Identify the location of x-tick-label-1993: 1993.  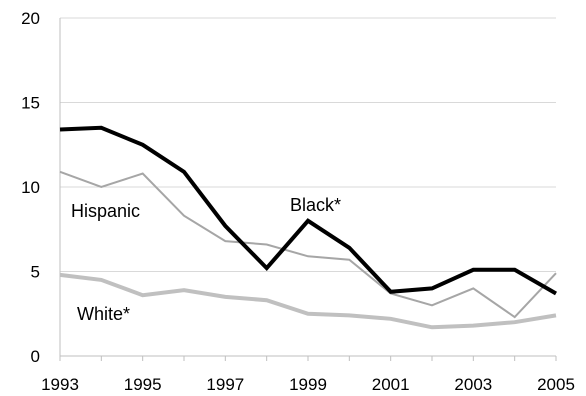
(60, 384).